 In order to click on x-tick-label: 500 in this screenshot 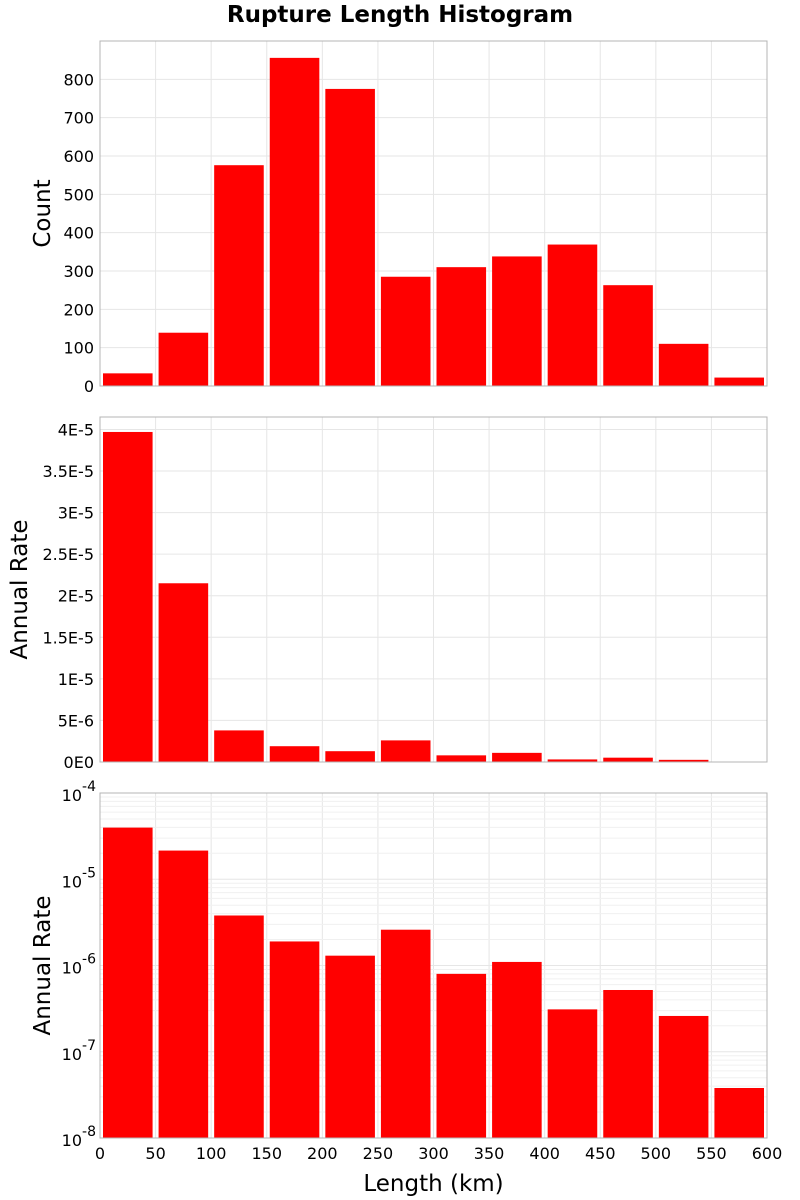, I will do `click(656, 1153)`.